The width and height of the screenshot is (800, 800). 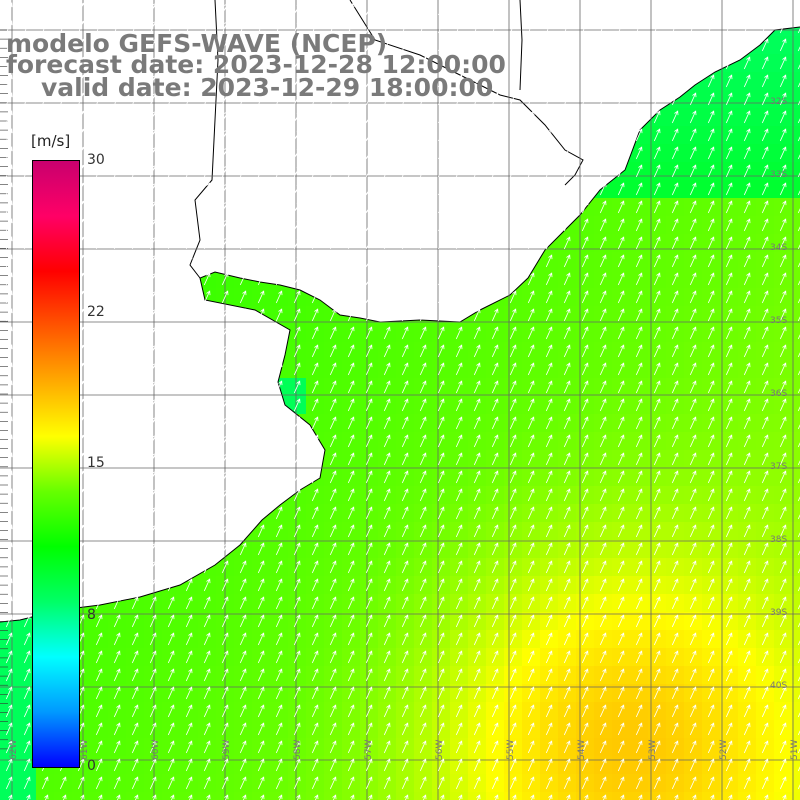 I want to click on longitude-label: 56W, so click(x=440, y=750).